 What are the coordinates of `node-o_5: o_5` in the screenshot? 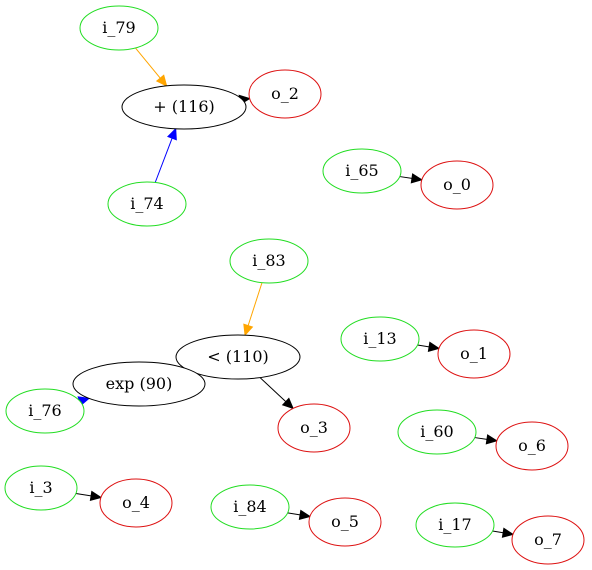 It's located at (345, 522).